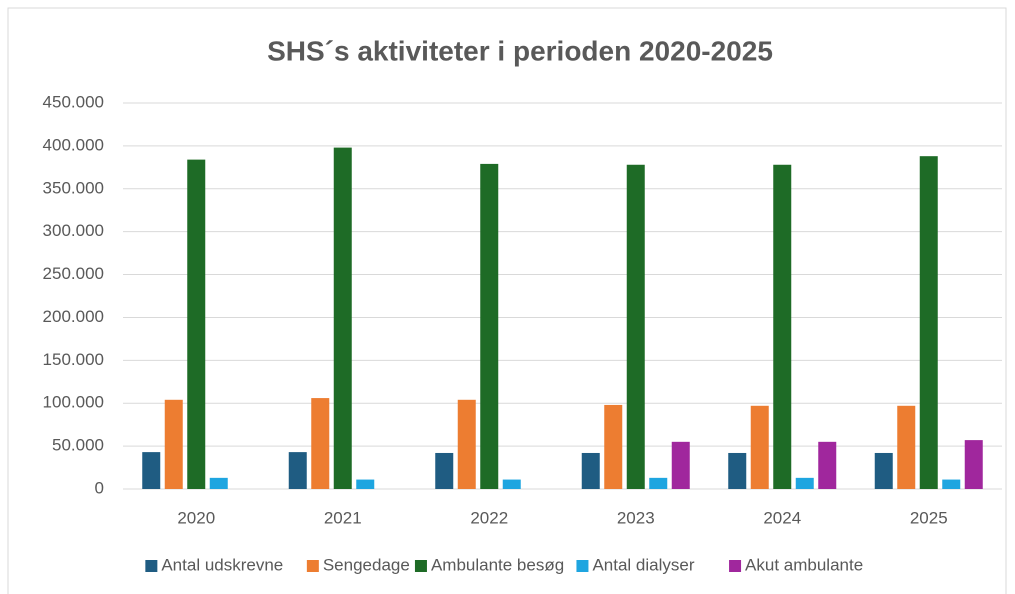 The height and width of the screenshot is (594, 1015). What do you see at coordinates (73, 316) in the screenshot?
I see `y-tick-label: 200.000` at bounding box center [73, 316].